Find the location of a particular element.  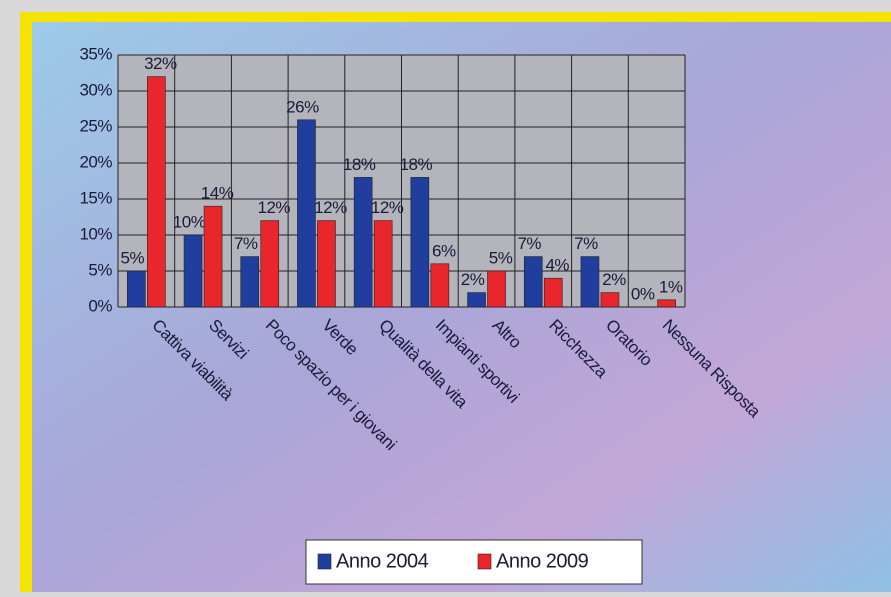

y-tick-label: 10% is located at coordinates (95, 233).